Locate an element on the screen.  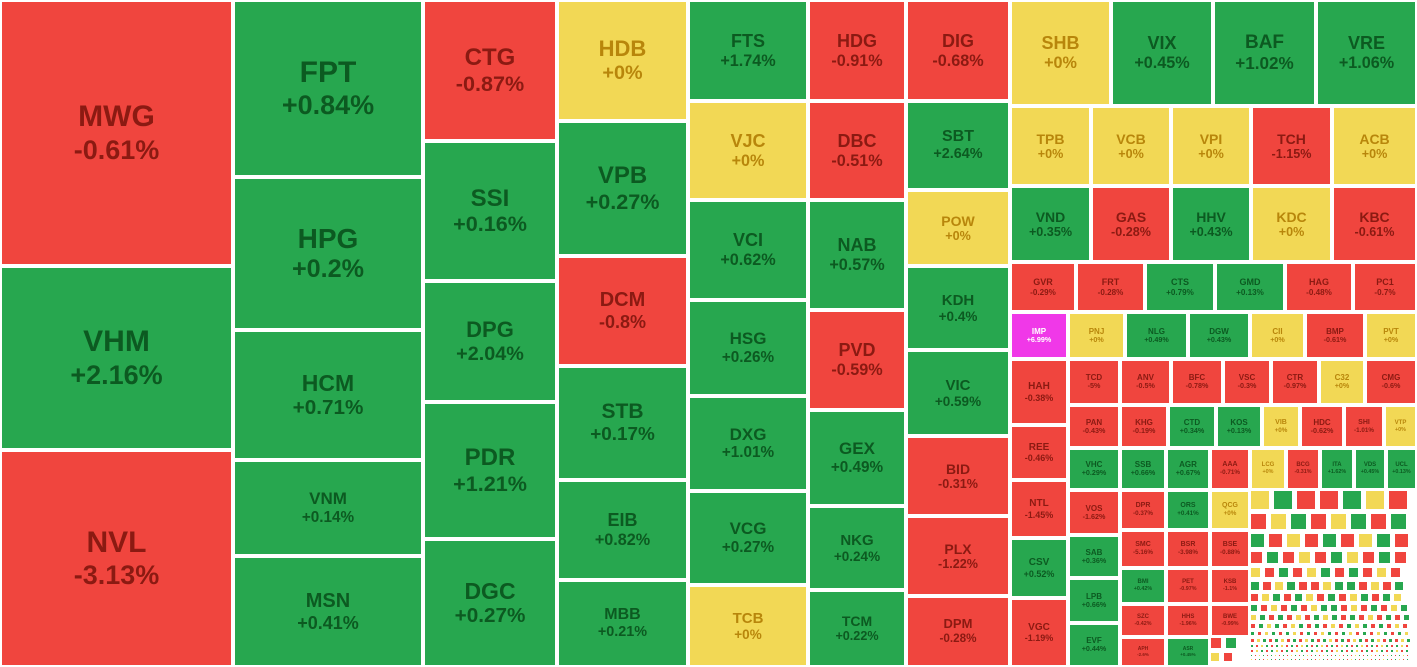
tile-nlg: NLG +0.49% is located at coordinates (1156, 335).